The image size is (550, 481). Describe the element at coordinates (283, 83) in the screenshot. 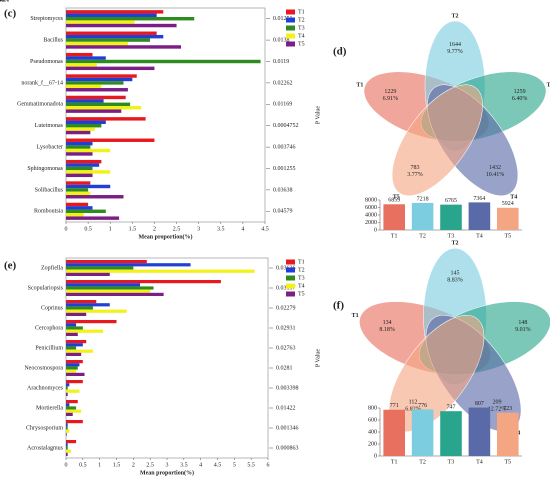

I see `p-value: 0.02262` at that location.